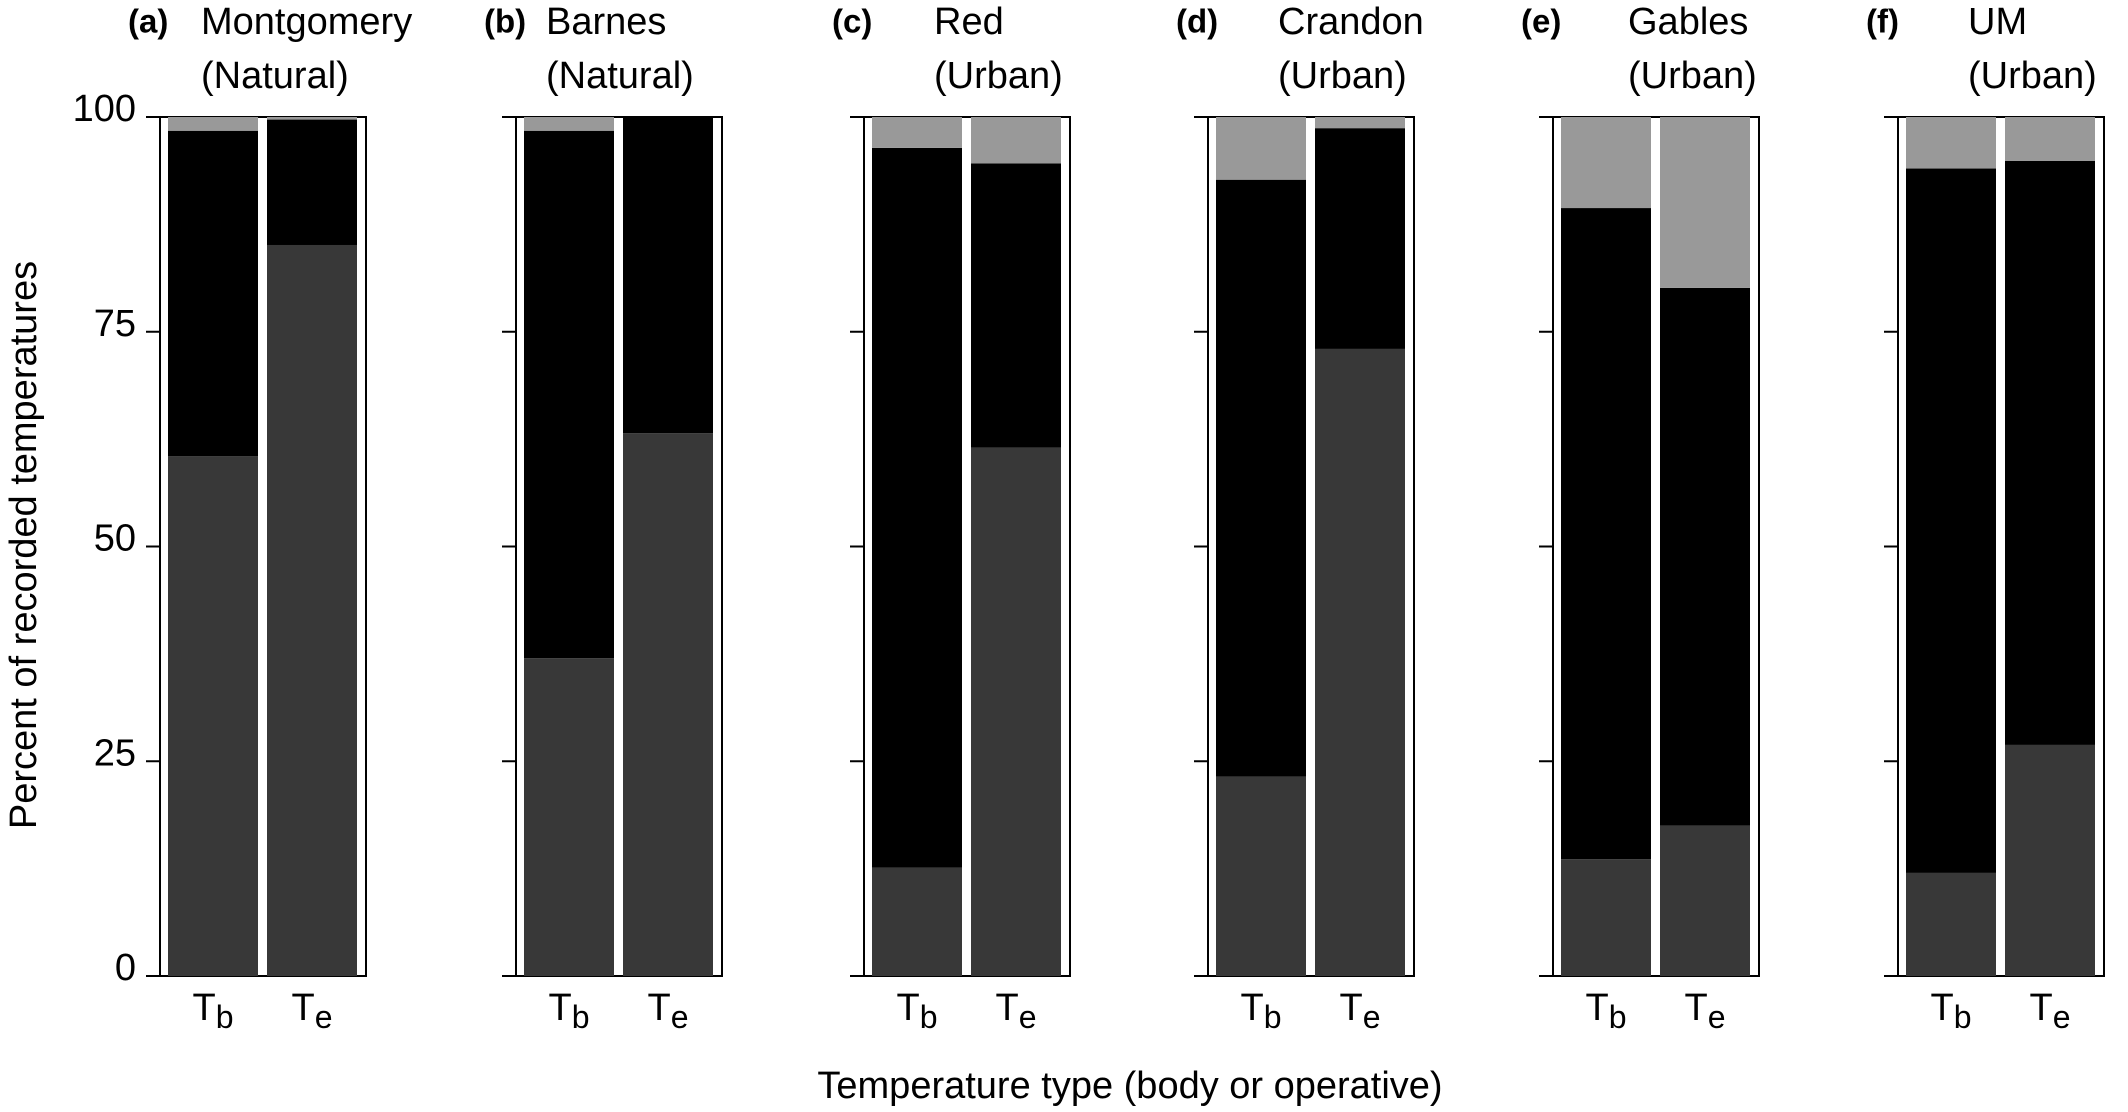 The image size is (2128, 1112). I want to click on y-tick-label: 25, so click(115, 753).